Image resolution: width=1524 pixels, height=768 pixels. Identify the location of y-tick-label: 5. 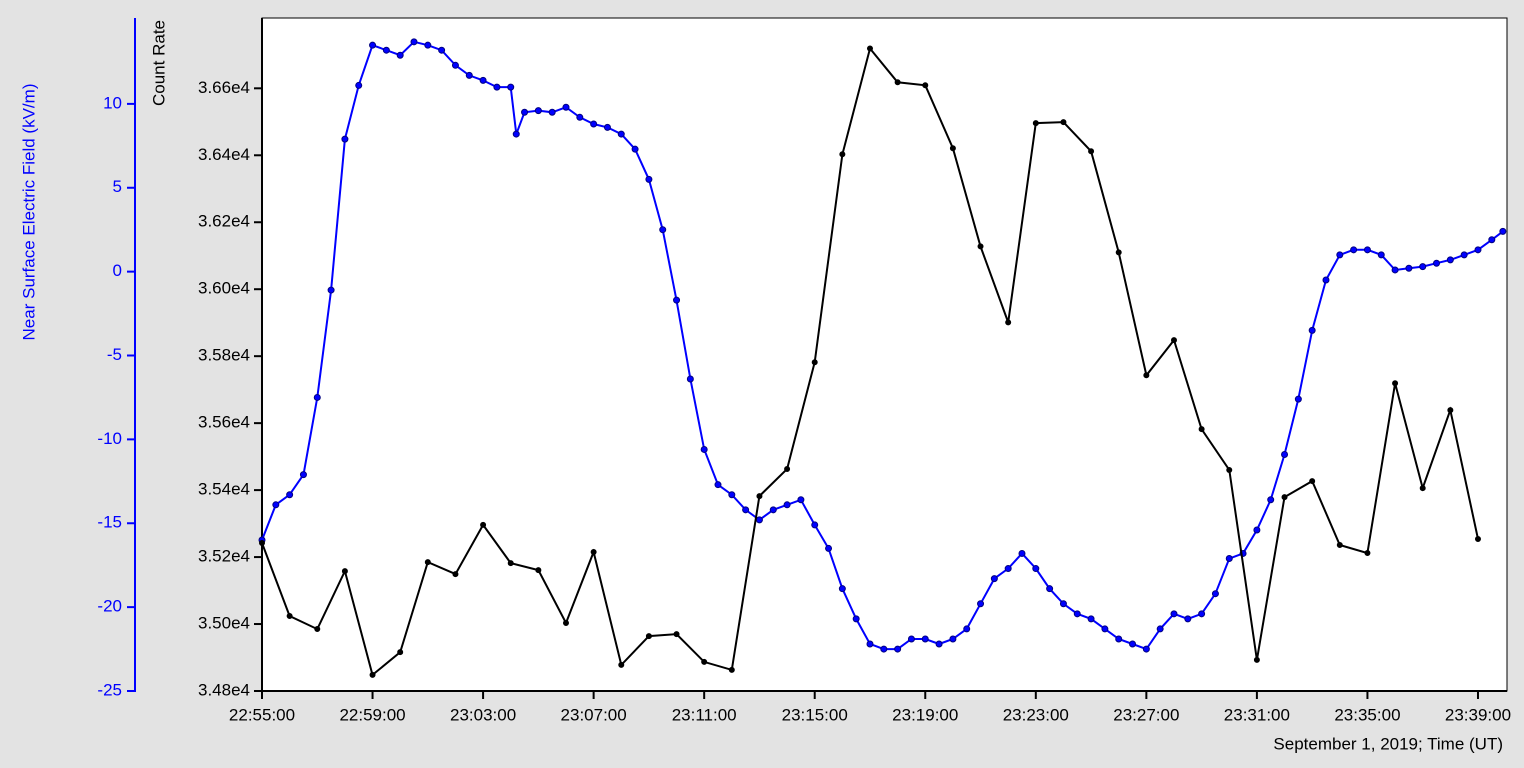
(117, 186).